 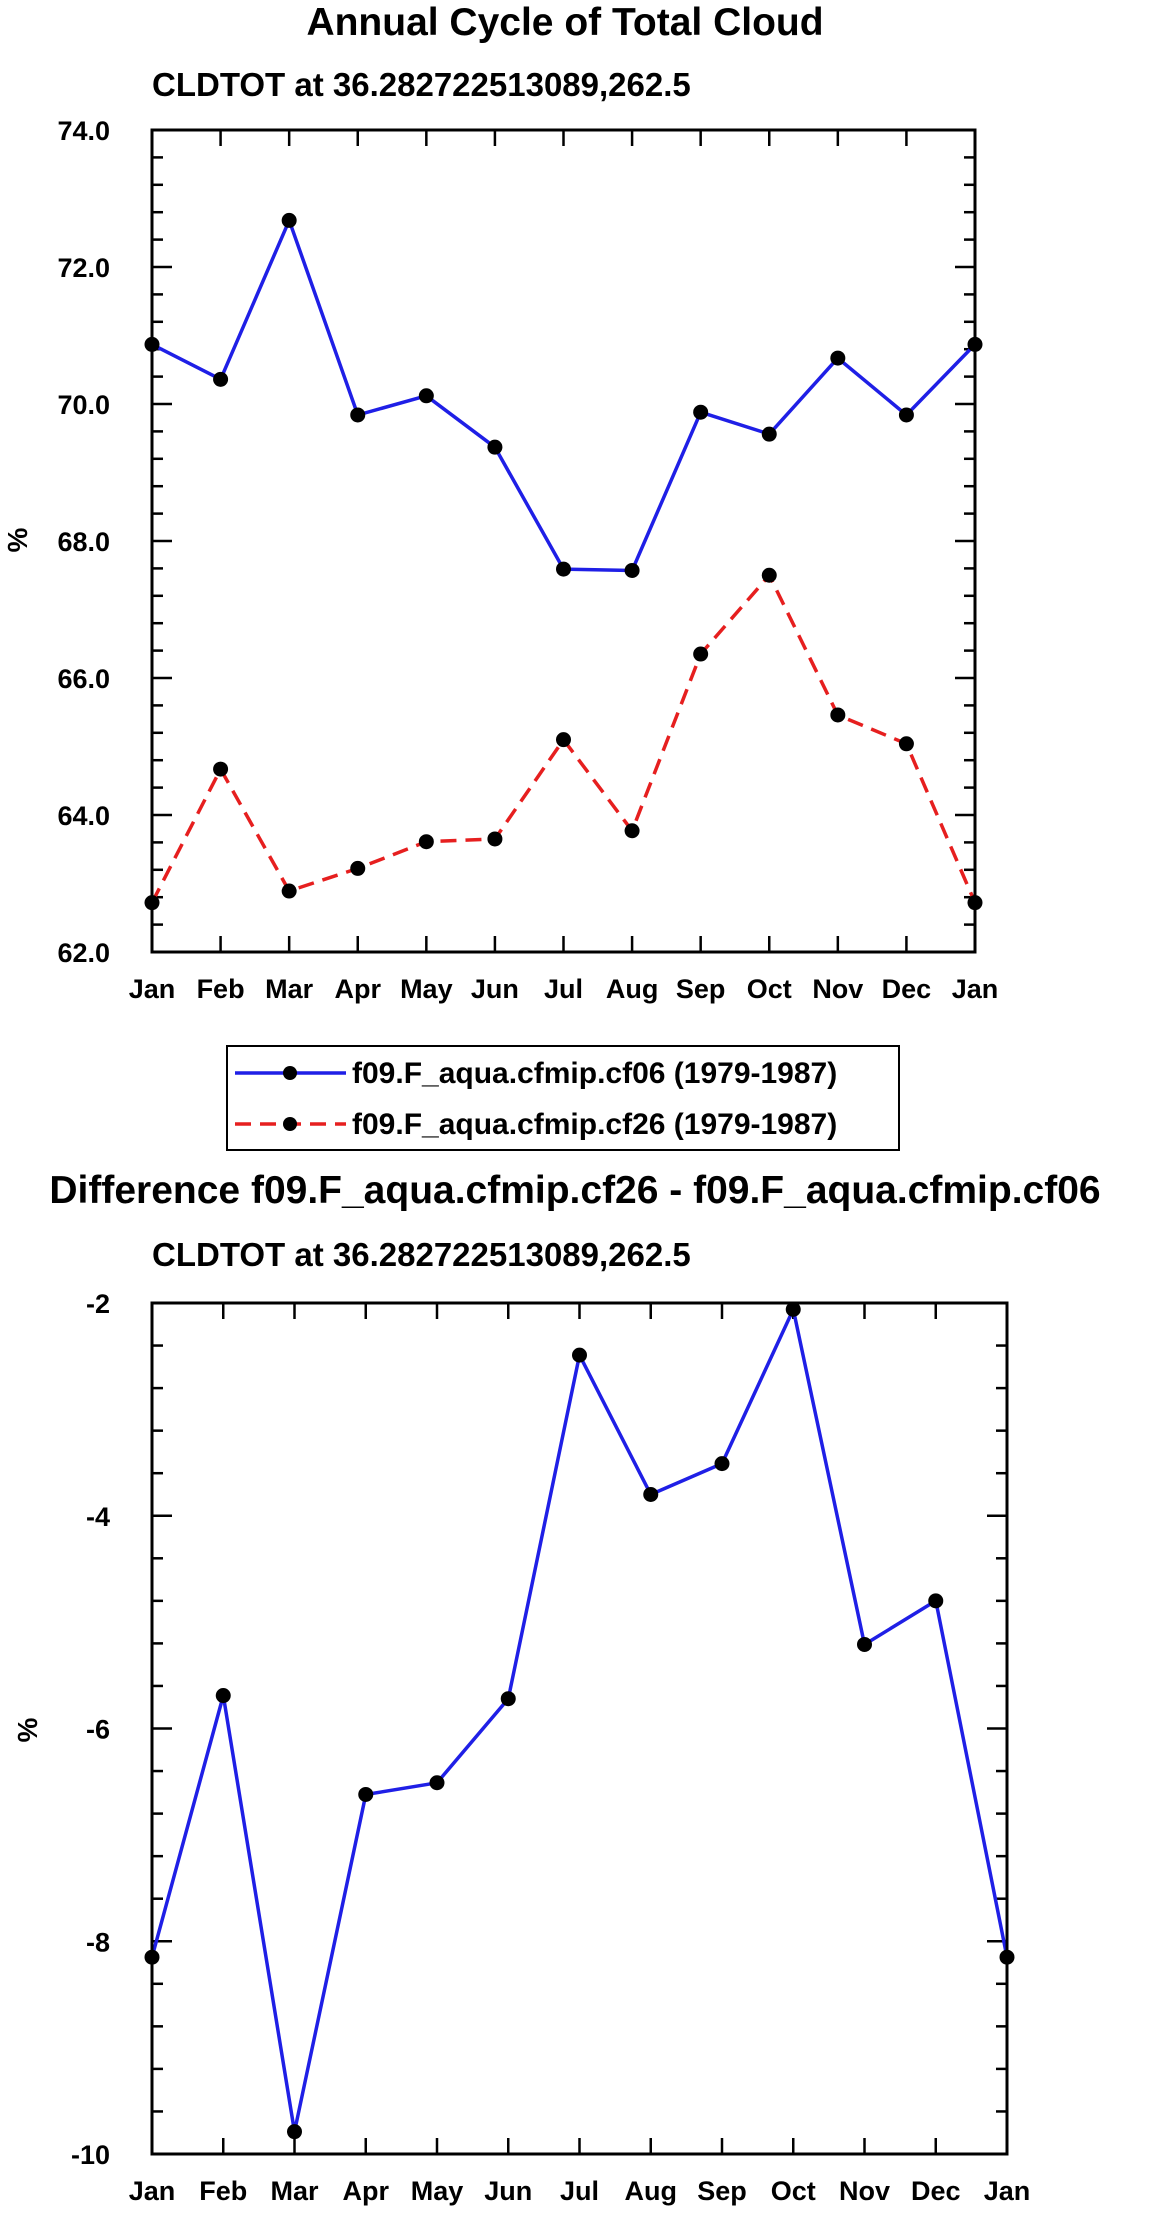 What do you see at coordinates (421, 84) in the screenshot?
I see `chart1-subtitle: CLDTOT at 36.282722513089,262.5` at bounding box center [421, 84].